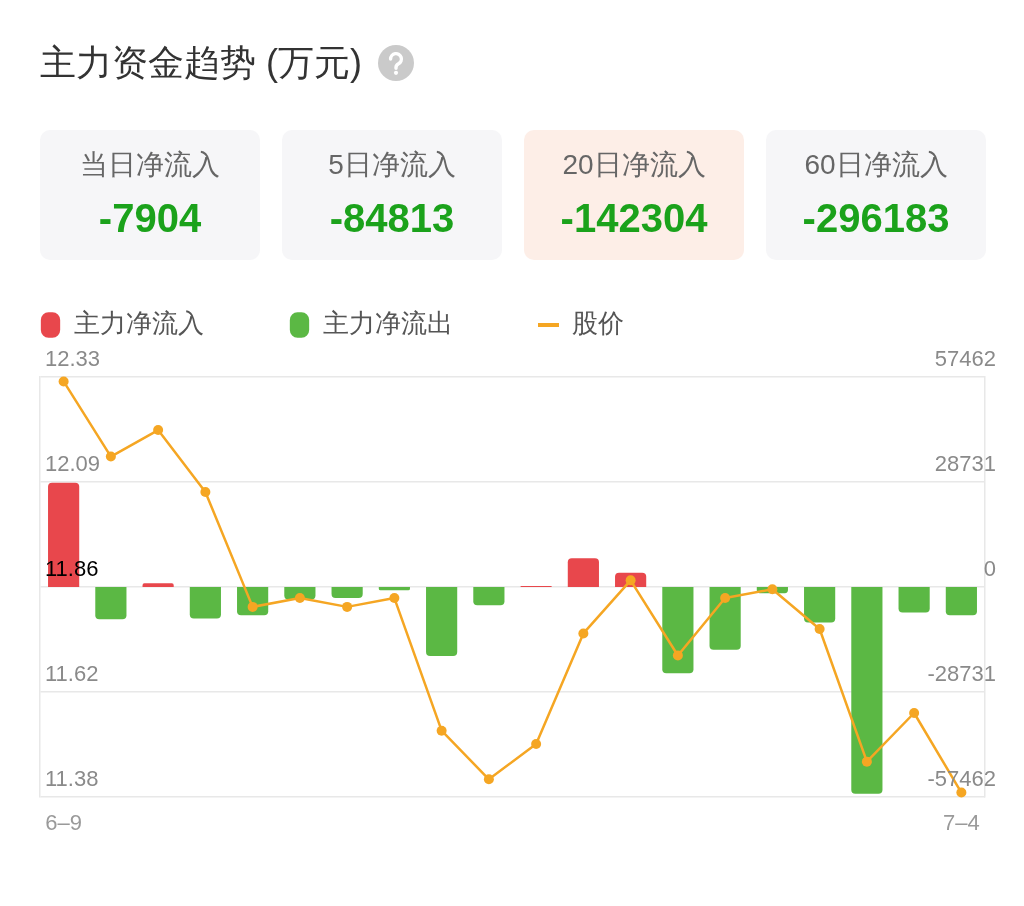  Describe the element at coordinates (73, 464) in the screenshot. I see `y-tick-label: 12.09` at that location.